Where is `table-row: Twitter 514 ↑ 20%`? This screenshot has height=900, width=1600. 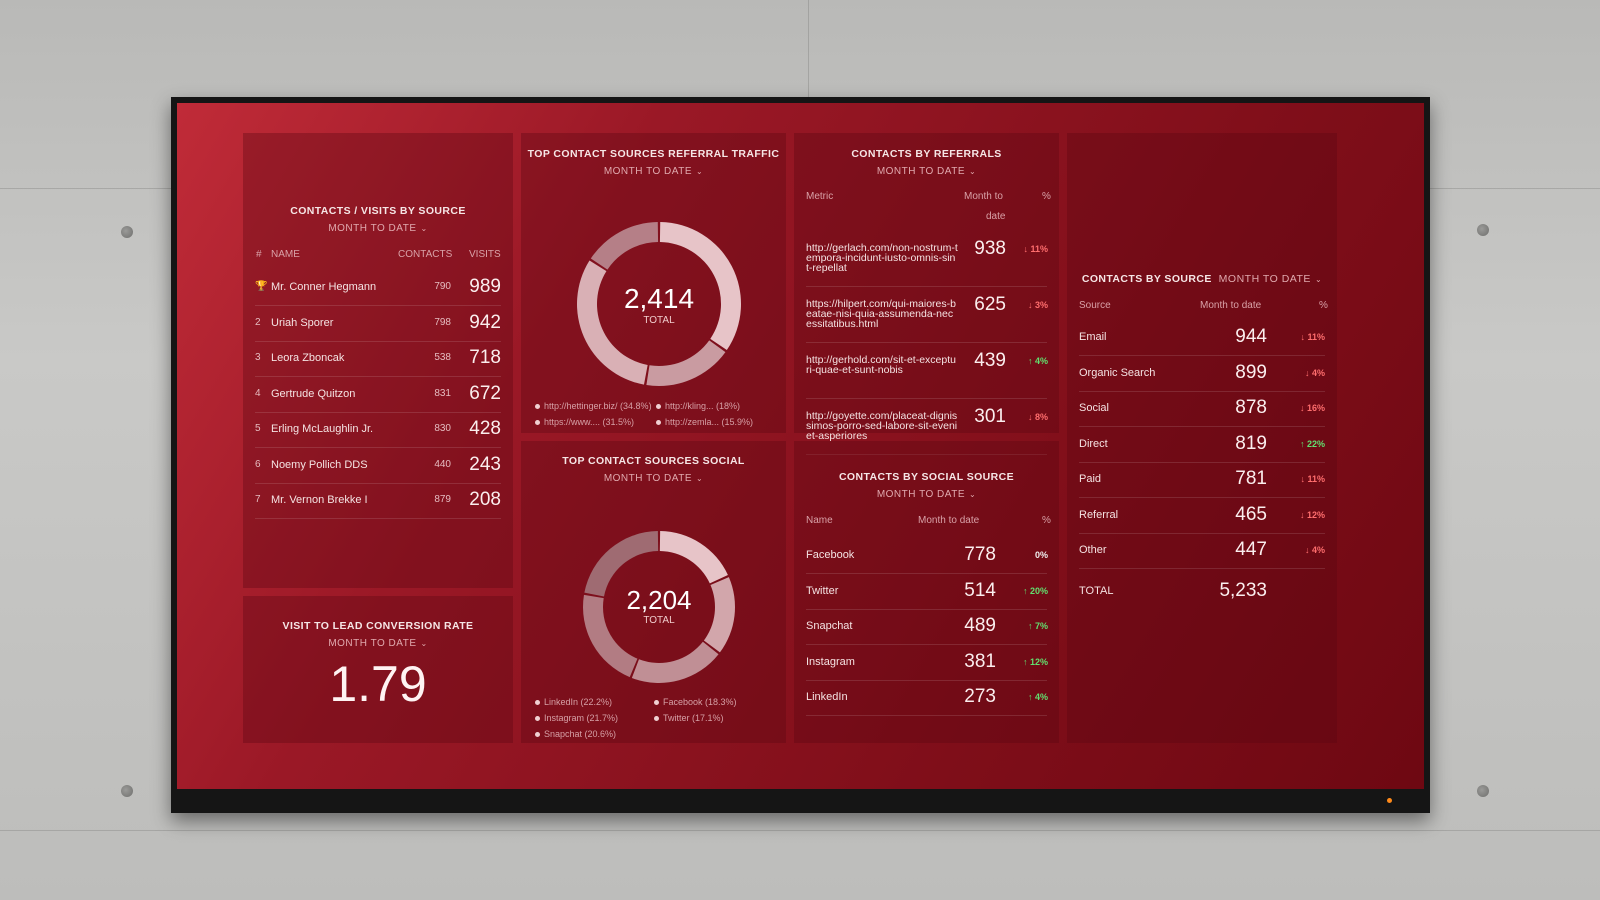
table-row: Twitter 514 ↑ 20% is located at coordinates (927, 591).